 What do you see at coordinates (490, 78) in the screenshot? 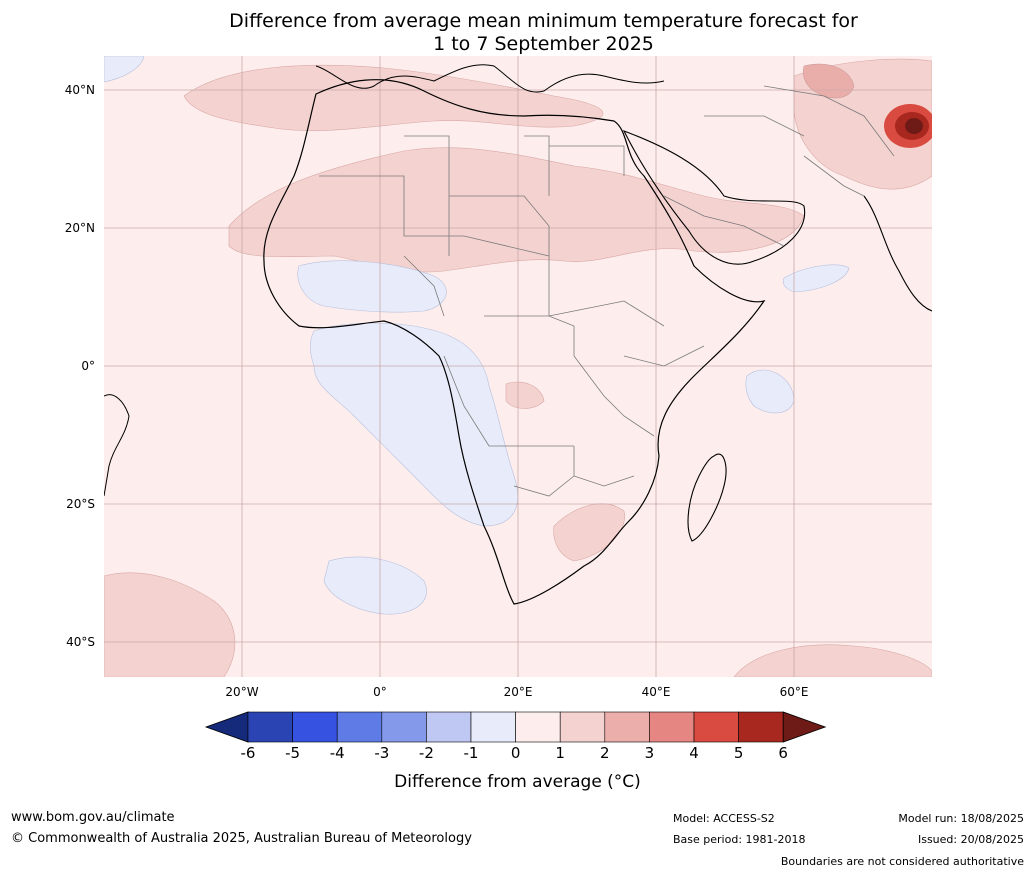
I see `europe-coastline` at bounding box center [490, 78].